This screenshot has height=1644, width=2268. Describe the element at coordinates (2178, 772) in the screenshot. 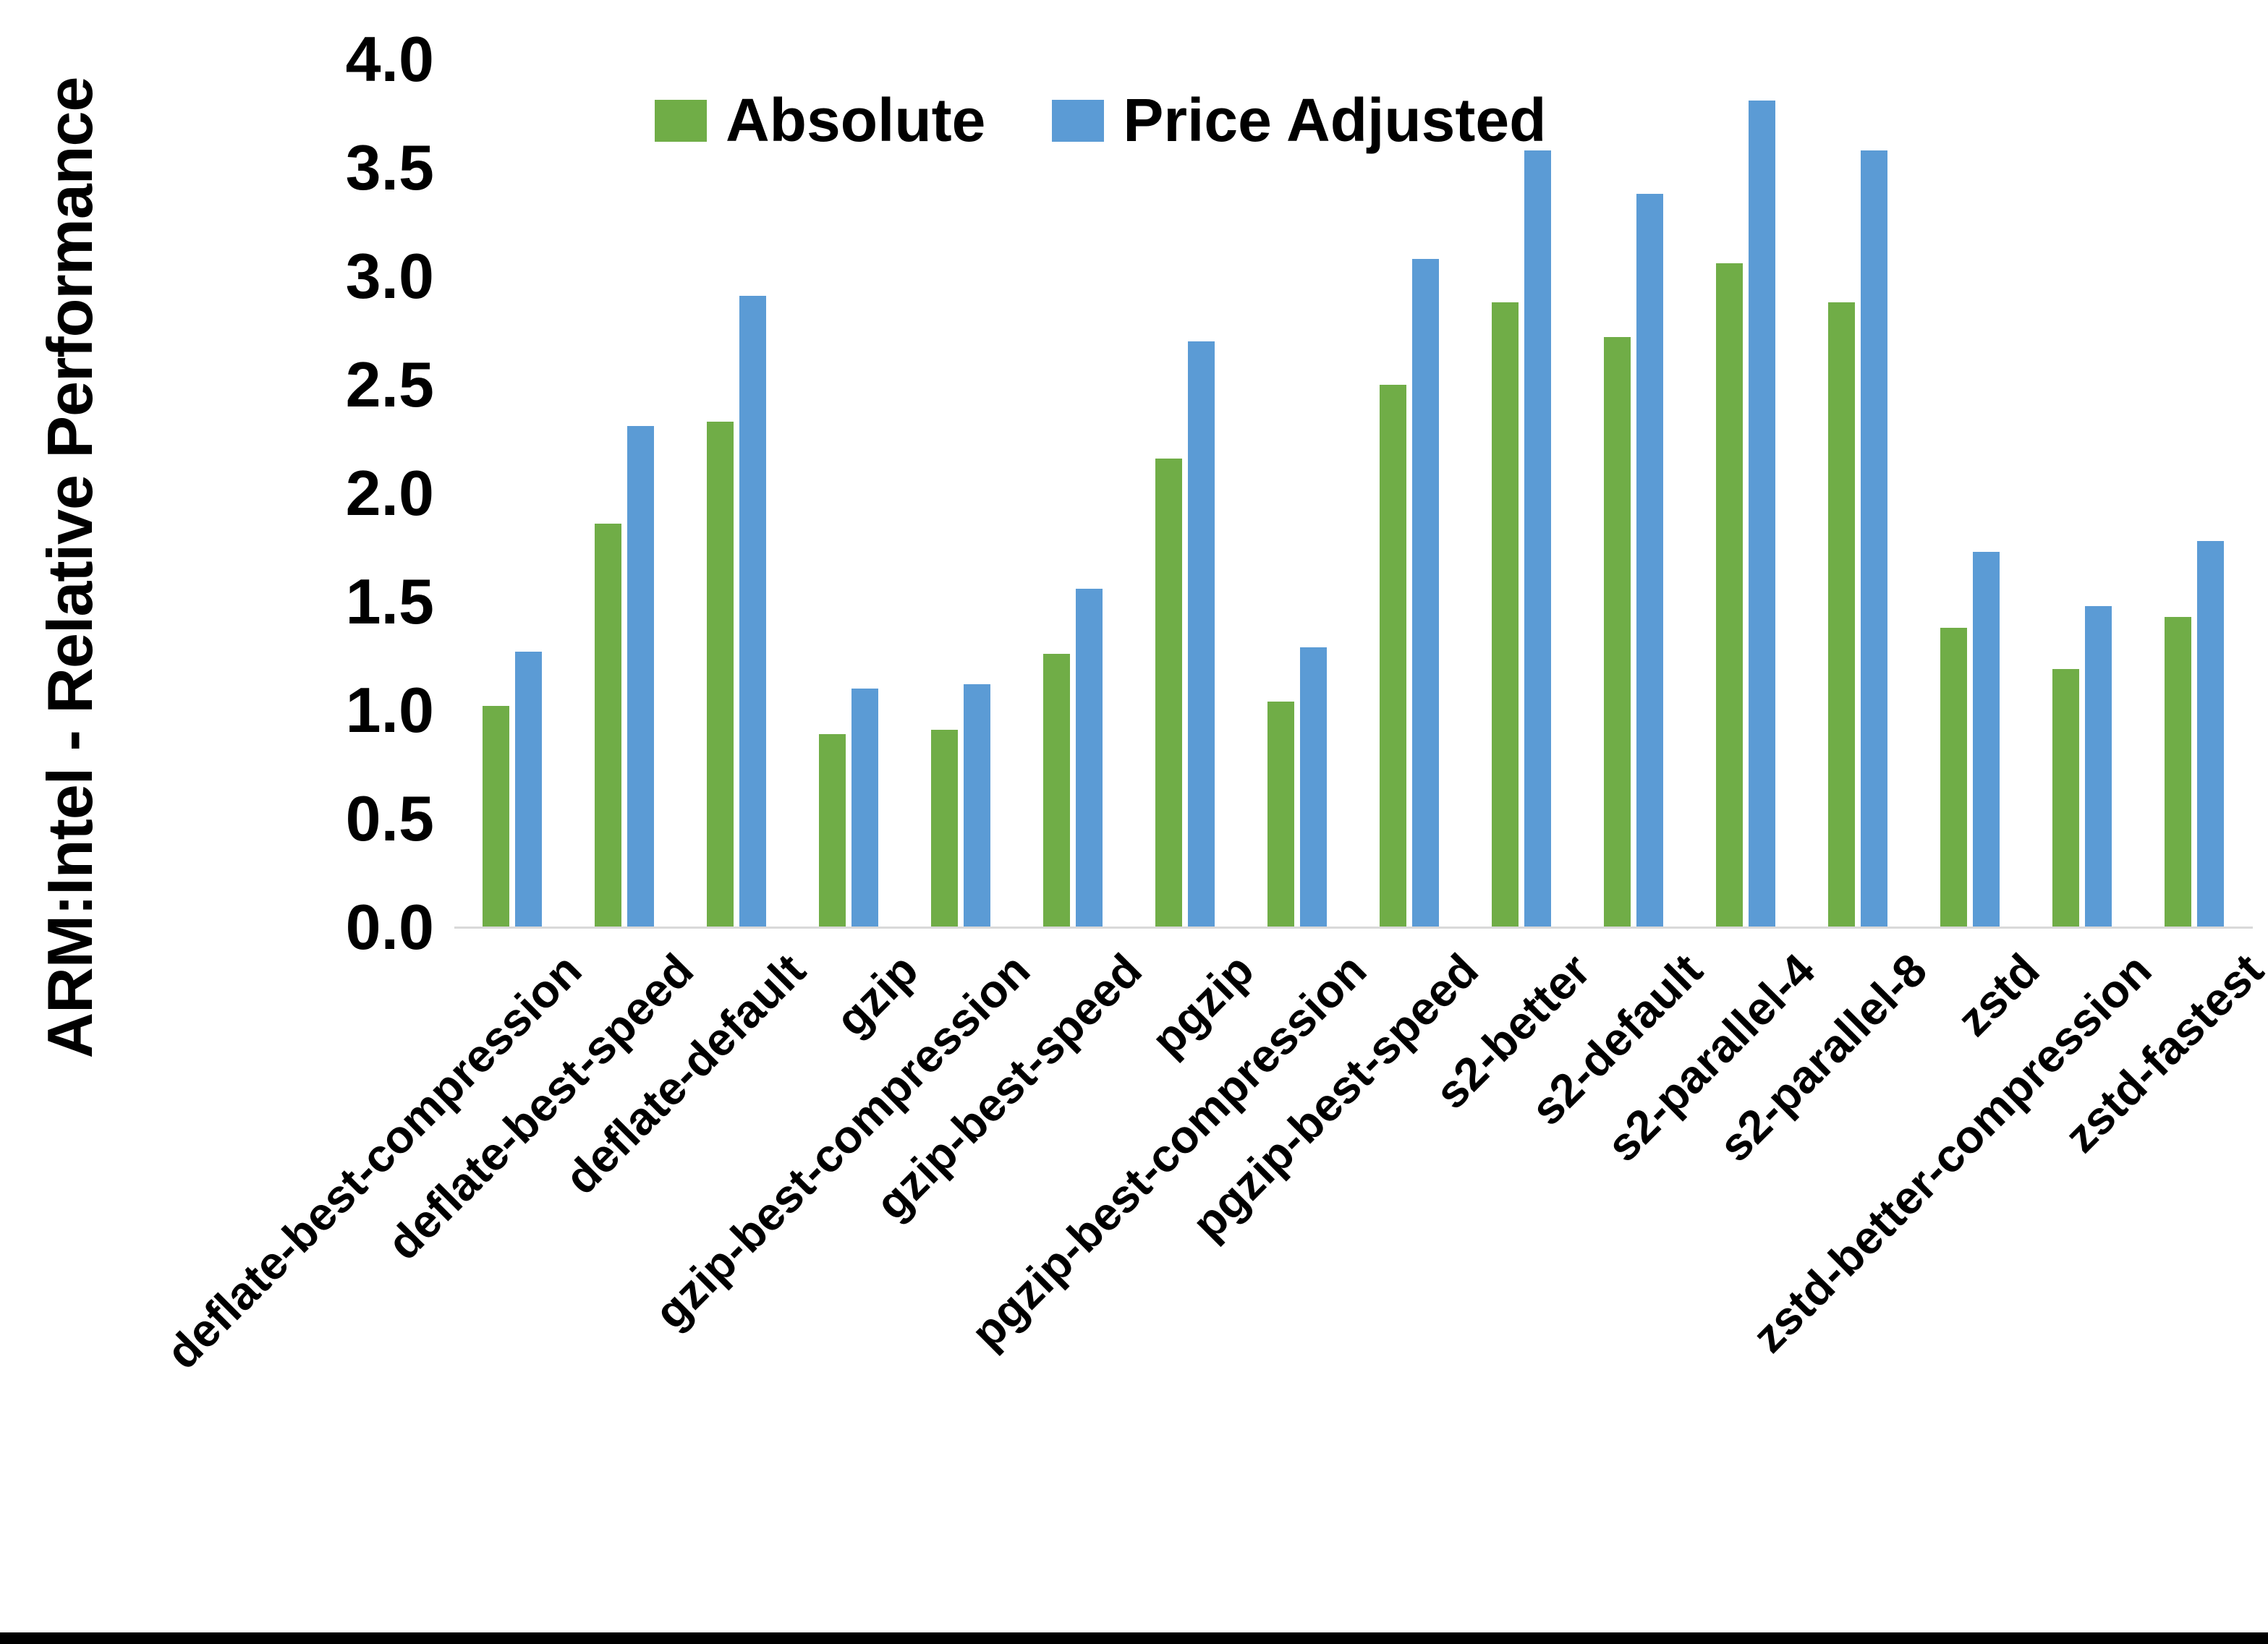

I see `bar-absolute-zstd-fastest` at that location.